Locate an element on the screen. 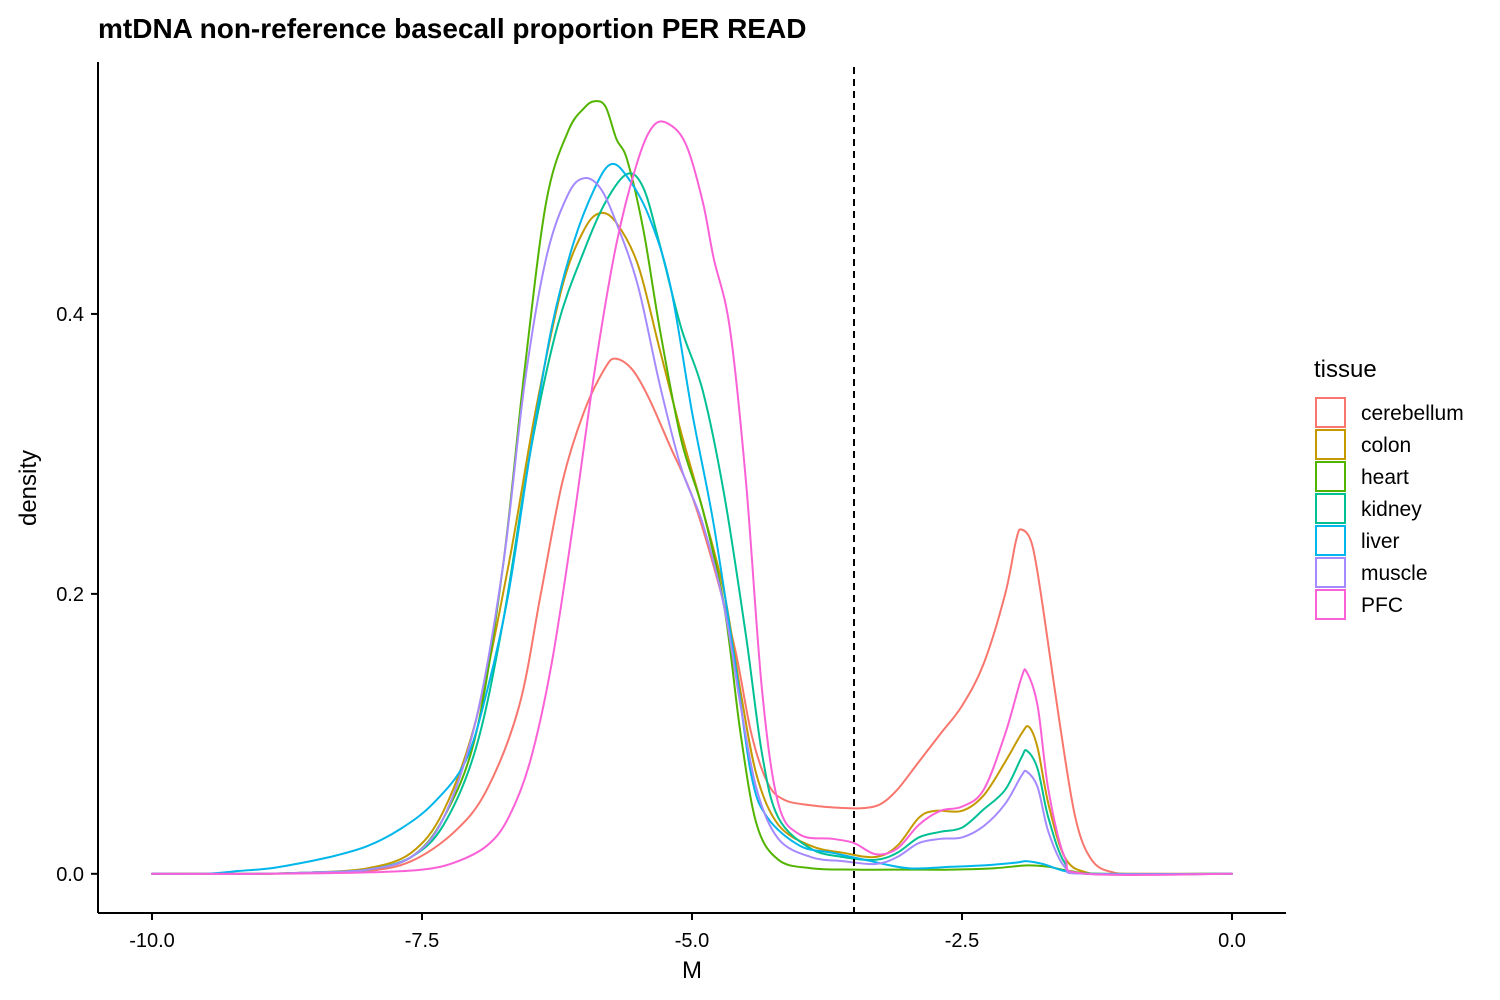 The width and height of the screenshot is (1500, 1000). legend-label-kidney: kidney is located at coordinates (1391, 509).